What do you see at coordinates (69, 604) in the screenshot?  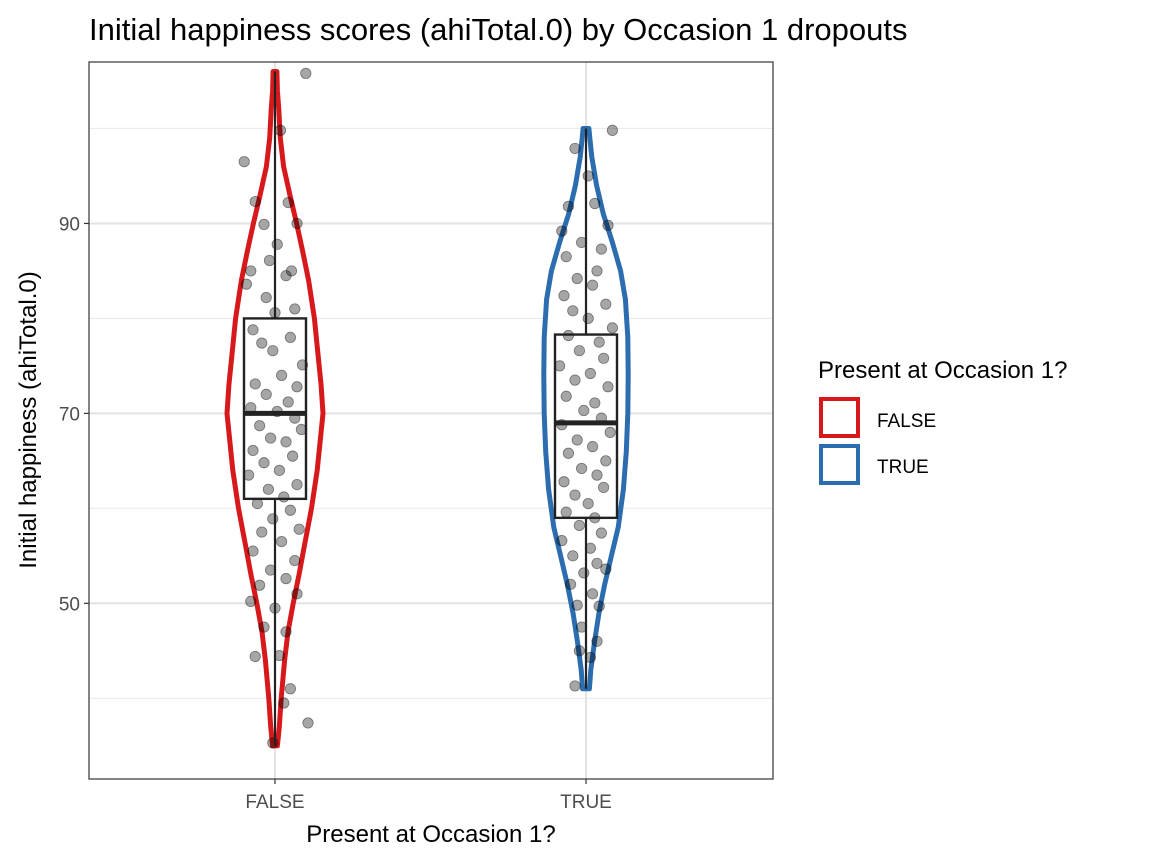 I see `y-tick-label-50: 50` at bounding box center [69, 604].